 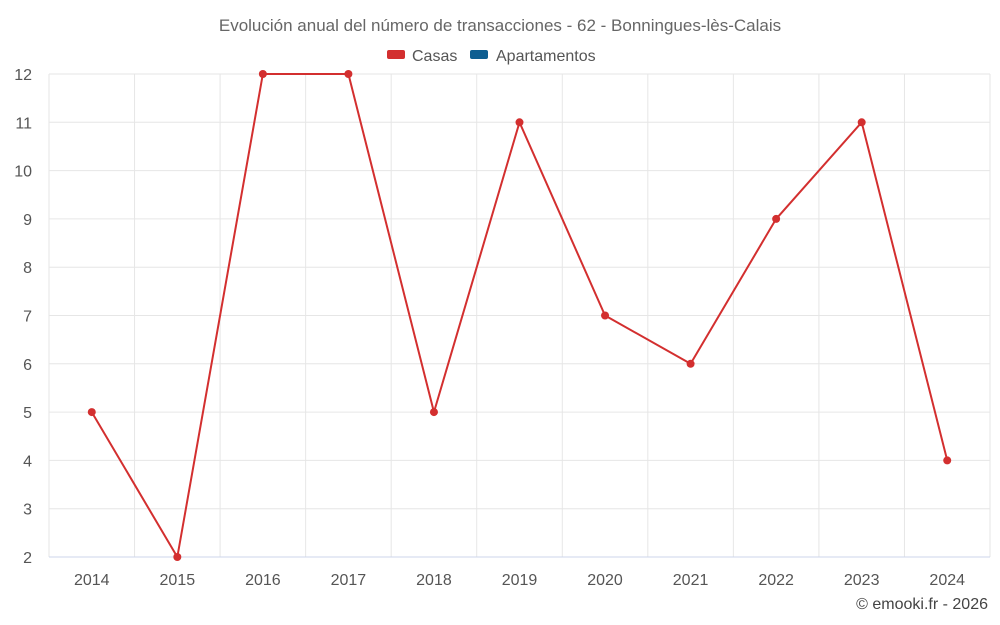 I want to click on legend-label-apartamentos: Apartamentos, so click(x=546, y=56).